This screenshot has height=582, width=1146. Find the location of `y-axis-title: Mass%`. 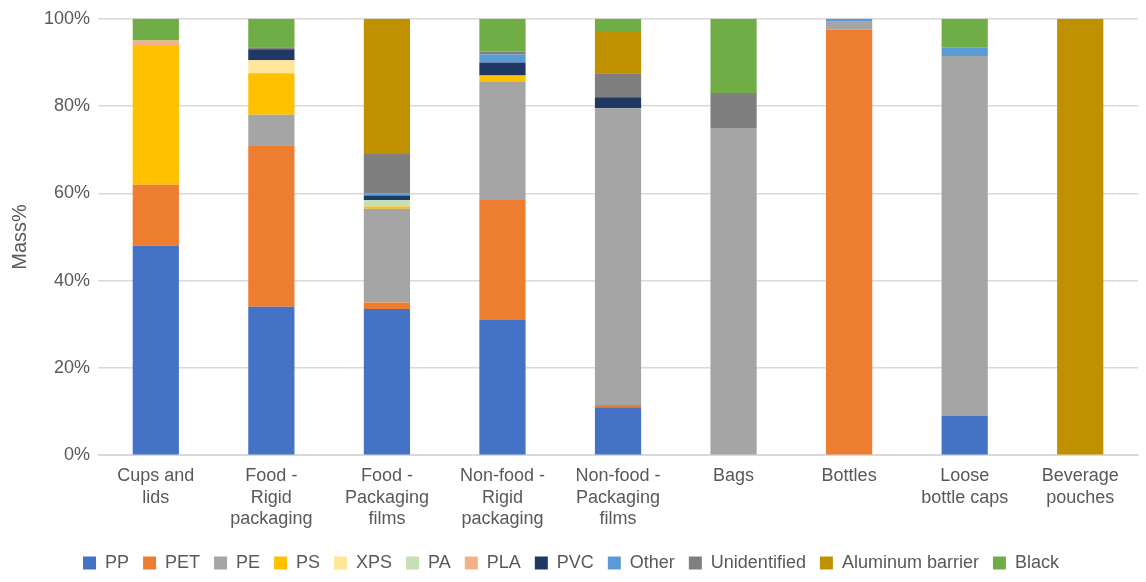

y-axis-title: Mass% is located at coordinates (18, 237).